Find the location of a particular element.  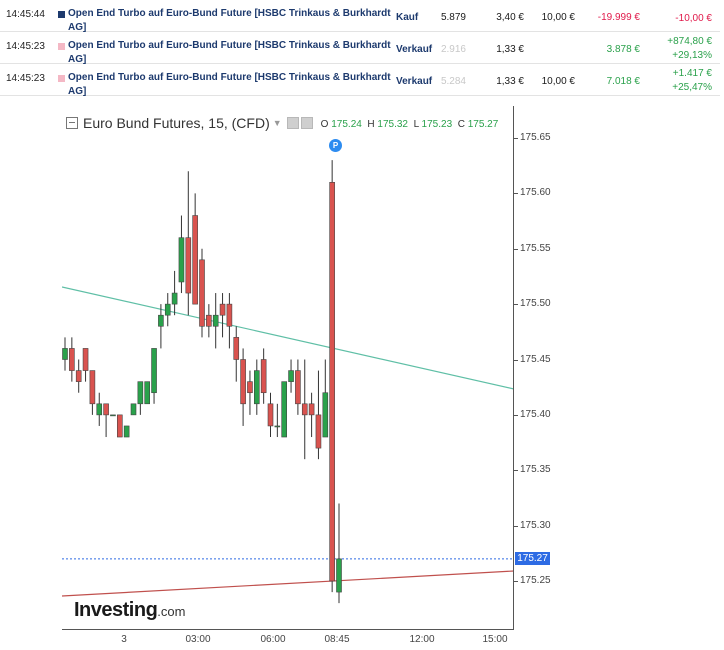

chevron-down-icon: ▼ is located at coordinates (277, 123).